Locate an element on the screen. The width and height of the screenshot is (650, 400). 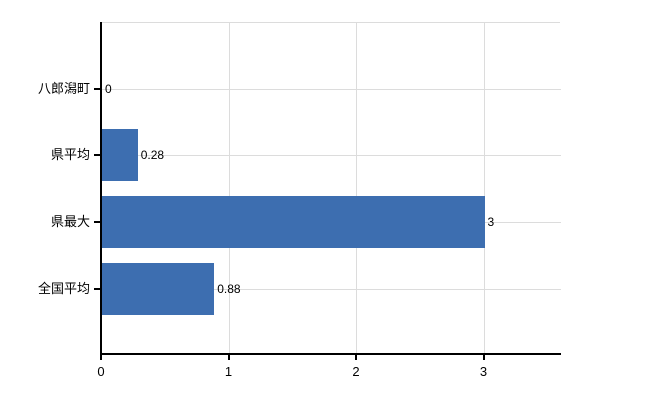
category-label: 県最大 is located at coordinates (70, 222).